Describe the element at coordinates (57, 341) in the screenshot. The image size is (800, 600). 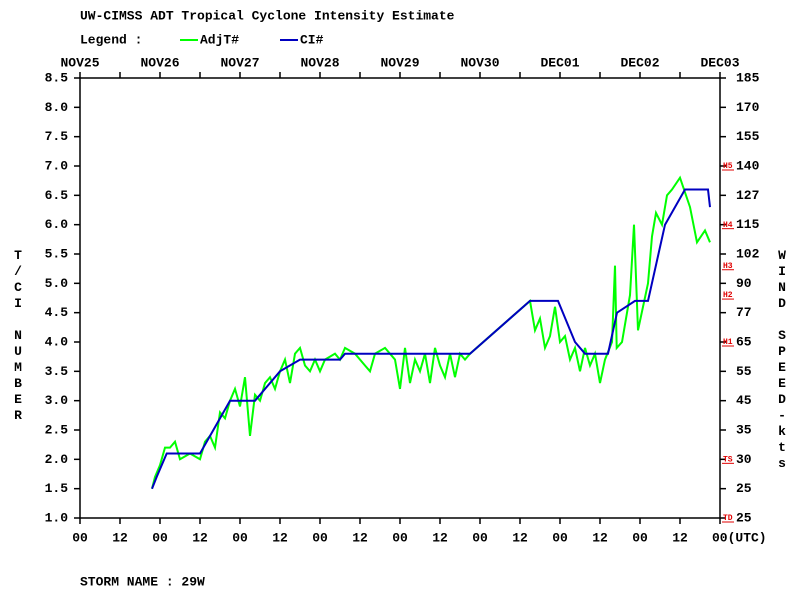
I see `y-tick-label: 4.0` at that location.